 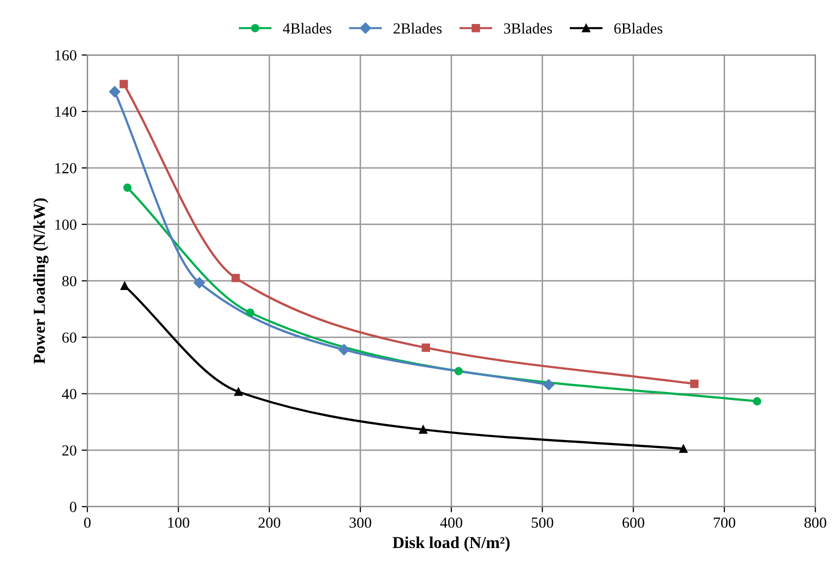 What do you see at coordinates (528, 28) in the screenshot?
I see `legend-label: 3Blades` at bounding box center [528, 28].